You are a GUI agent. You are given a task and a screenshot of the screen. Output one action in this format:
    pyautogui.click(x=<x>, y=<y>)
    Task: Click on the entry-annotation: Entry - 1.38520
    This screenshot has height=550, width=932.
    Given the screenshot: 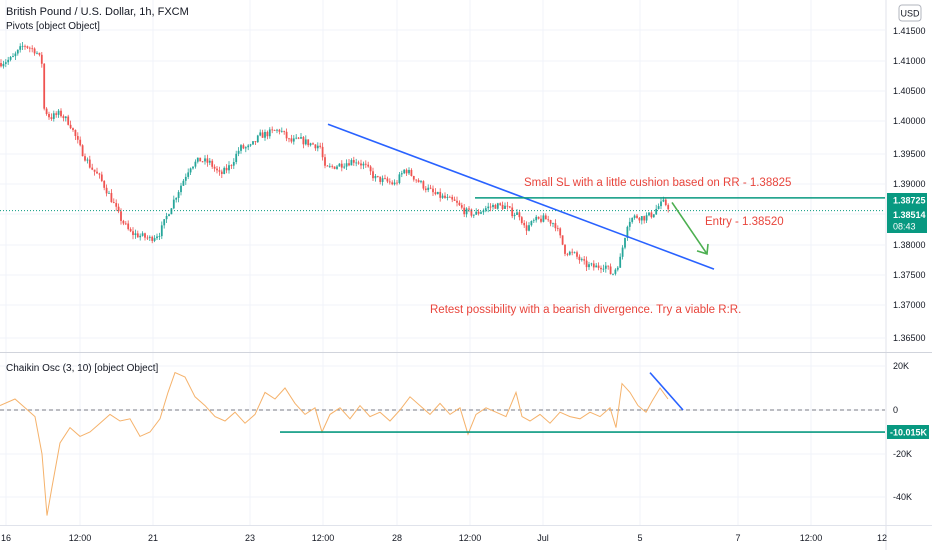 What is the action you would take?
    pyautogui.click(x=744, y=222)
    